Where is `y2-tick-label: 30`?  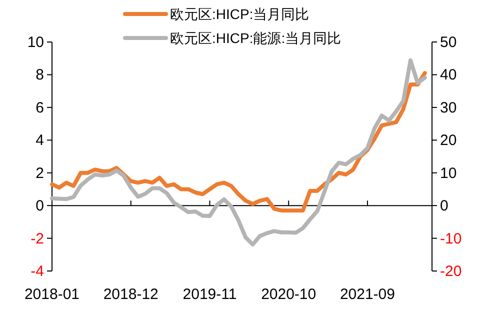 y2-tick-label: 30 is located at coordinates (448, 107).